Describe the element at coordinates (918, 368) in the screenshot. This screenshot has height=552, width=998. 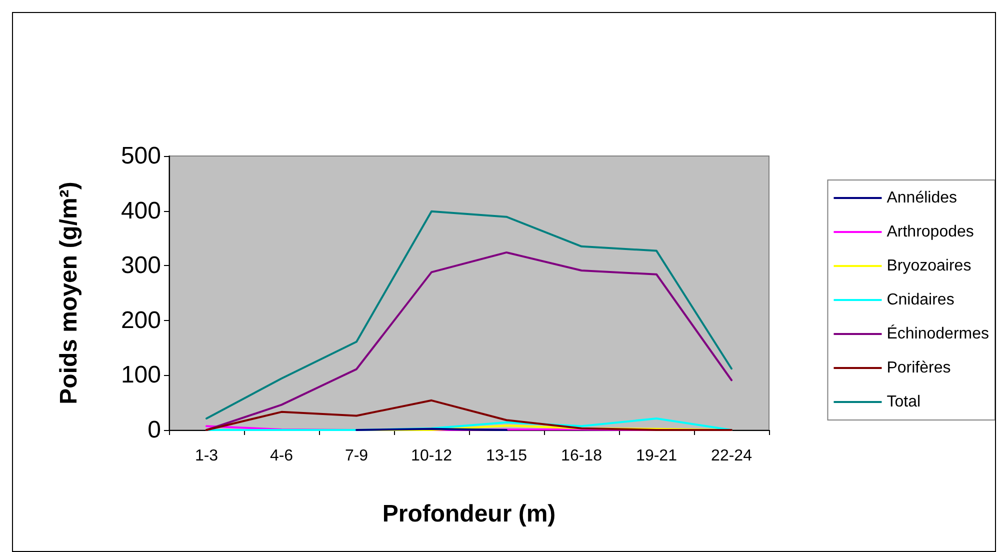
I see `legend-label: Porifères` at that location.